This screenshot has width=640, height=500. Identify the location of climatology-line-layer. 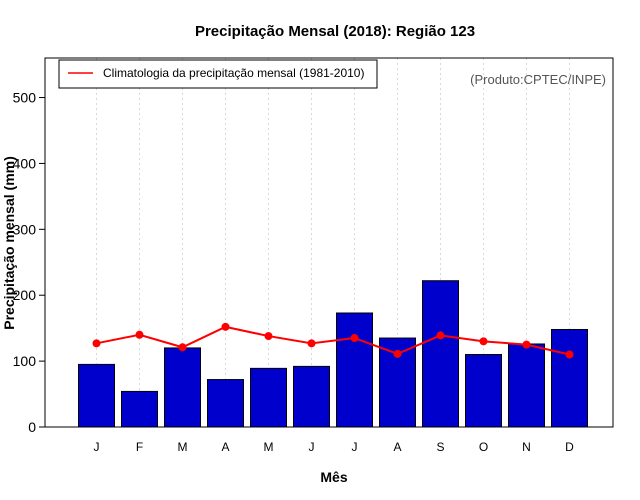
(333, 340).